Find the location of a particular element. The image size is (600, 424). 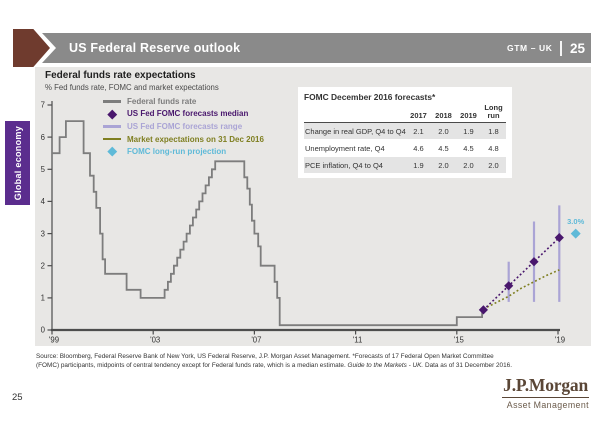

legend-label: FOMC long-run projection is located at coordinates (177, 152).